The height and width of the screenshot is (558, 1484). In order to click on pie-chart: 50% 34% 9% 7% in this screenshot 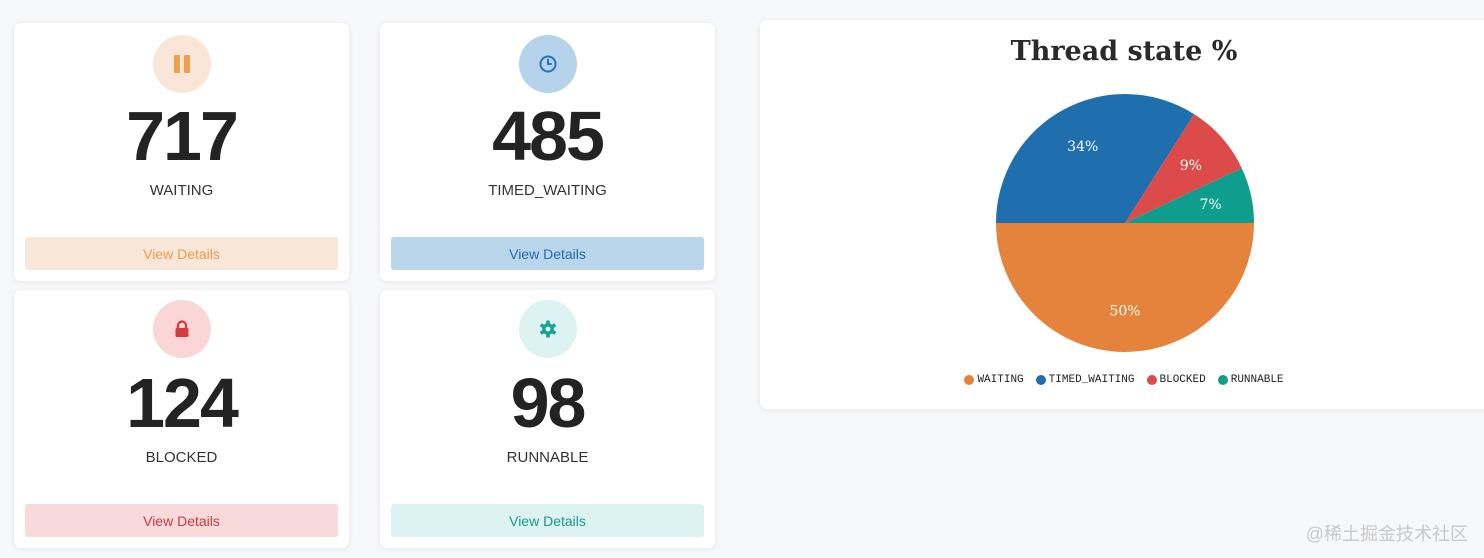, I will do `click(1125, 223)`.